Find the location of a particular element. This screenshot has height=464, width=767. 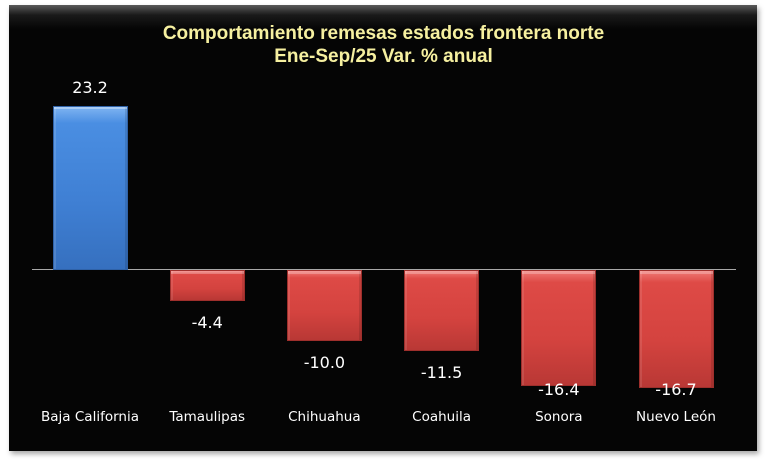

bar-coahuila is located at coordinates (442, 311).